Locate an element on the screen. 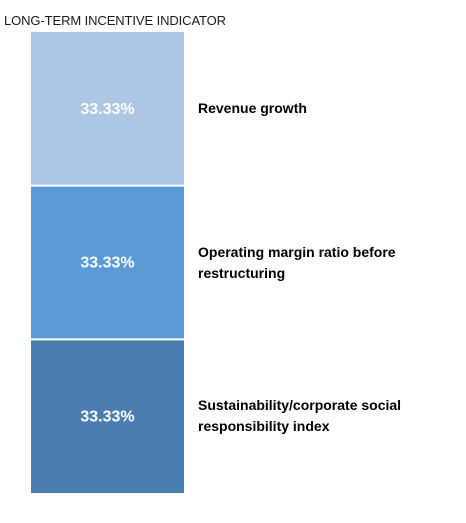  category-label-1: Revenue growth is located at coordinates (252, 108).